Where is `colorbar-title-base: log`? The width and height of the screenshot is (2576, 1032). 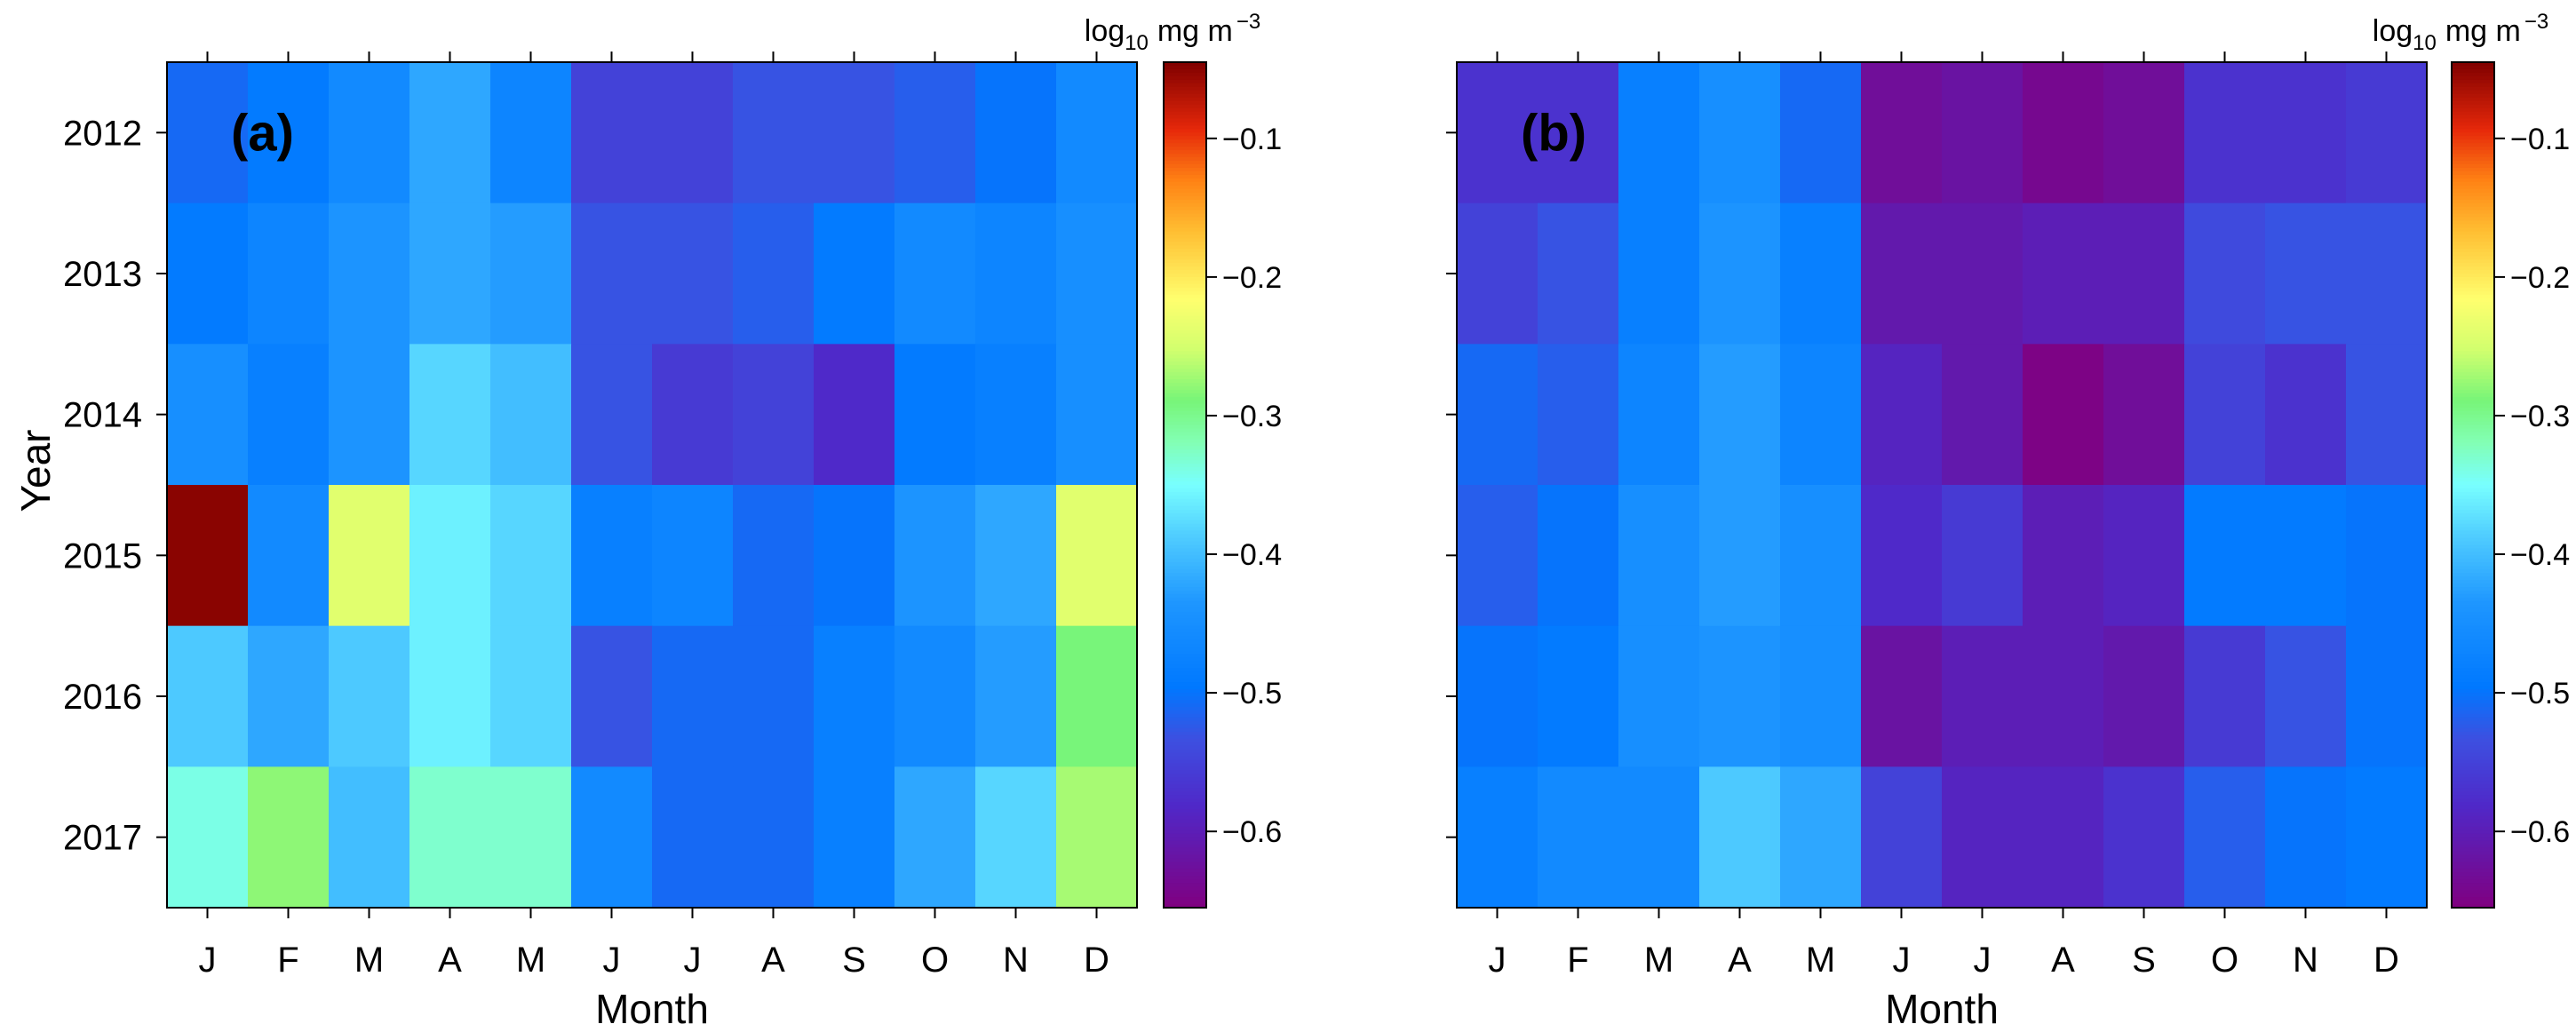
colorbar-title-base: log is located at coordinates (2393, 31).